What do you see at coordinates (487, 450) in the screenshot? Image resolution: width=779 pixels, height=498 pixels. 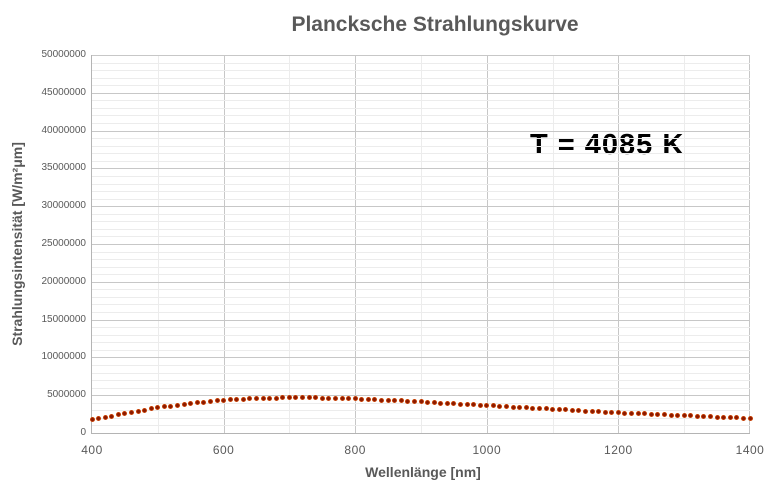 I see `x-axis-tick-label: 1000` at bounding box center [487, 450].